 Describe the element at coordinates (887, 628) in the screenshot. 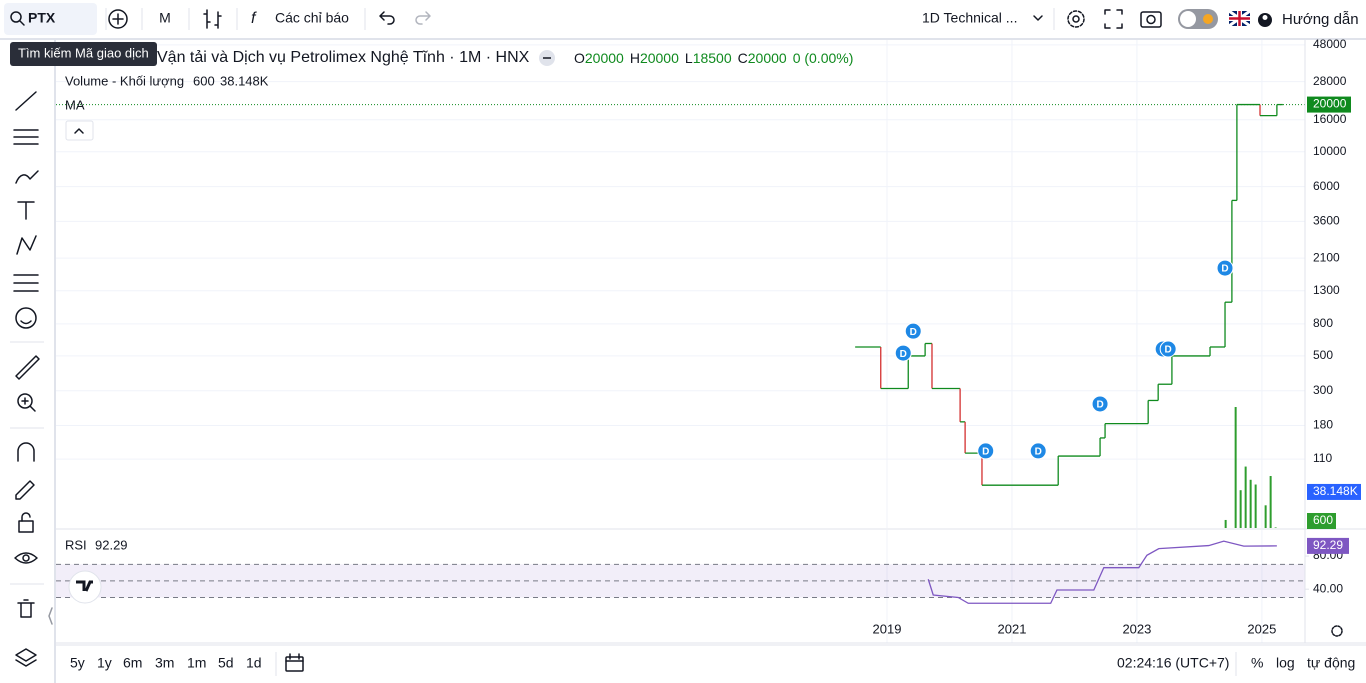

I see `x-tick-label: 2019` at that location.